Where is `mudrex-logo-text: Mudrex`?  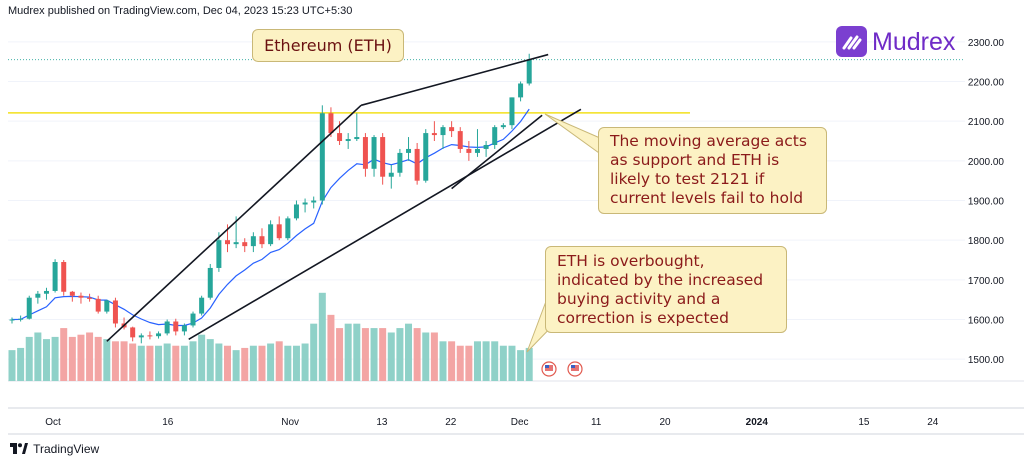
mudrex-logo-text: Mudrex is located at coordinates (914, 42).